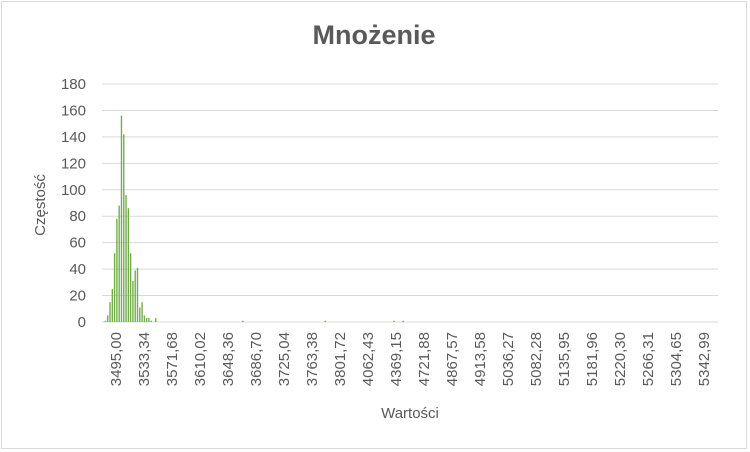 This screenshot has width=750, height=452. What do you see at coordinates (116, 359) in the screenshot?
I see `x-tick-label: 3495,00` at bounding box center [116, 359].